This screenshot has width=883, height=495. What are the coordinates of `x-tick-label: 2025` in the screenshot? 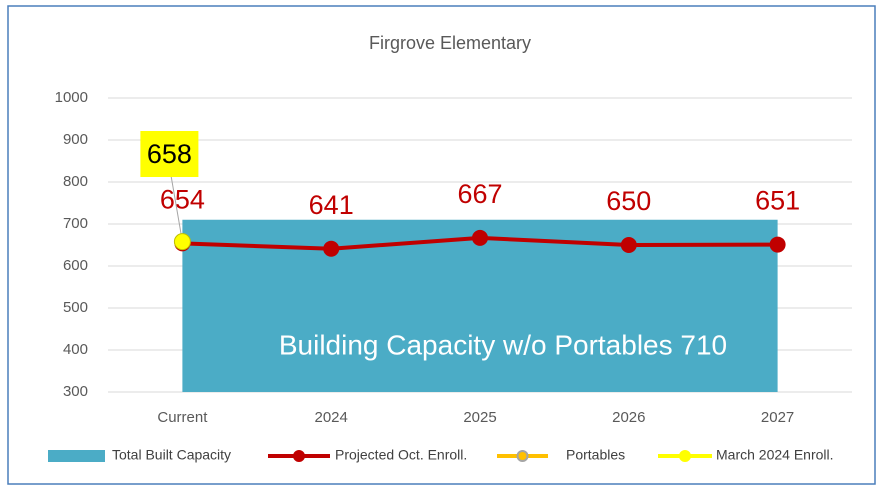 It's located at (479, 417).